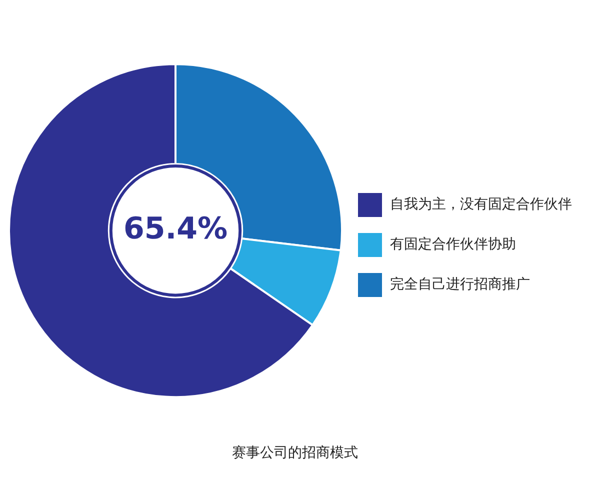 Image resolution: width=600 pixels, height=480 pixels. Describe the element at coordinates (295, 453) in the screenshot. I see `text: 赛事公司的招商模式` at that location.